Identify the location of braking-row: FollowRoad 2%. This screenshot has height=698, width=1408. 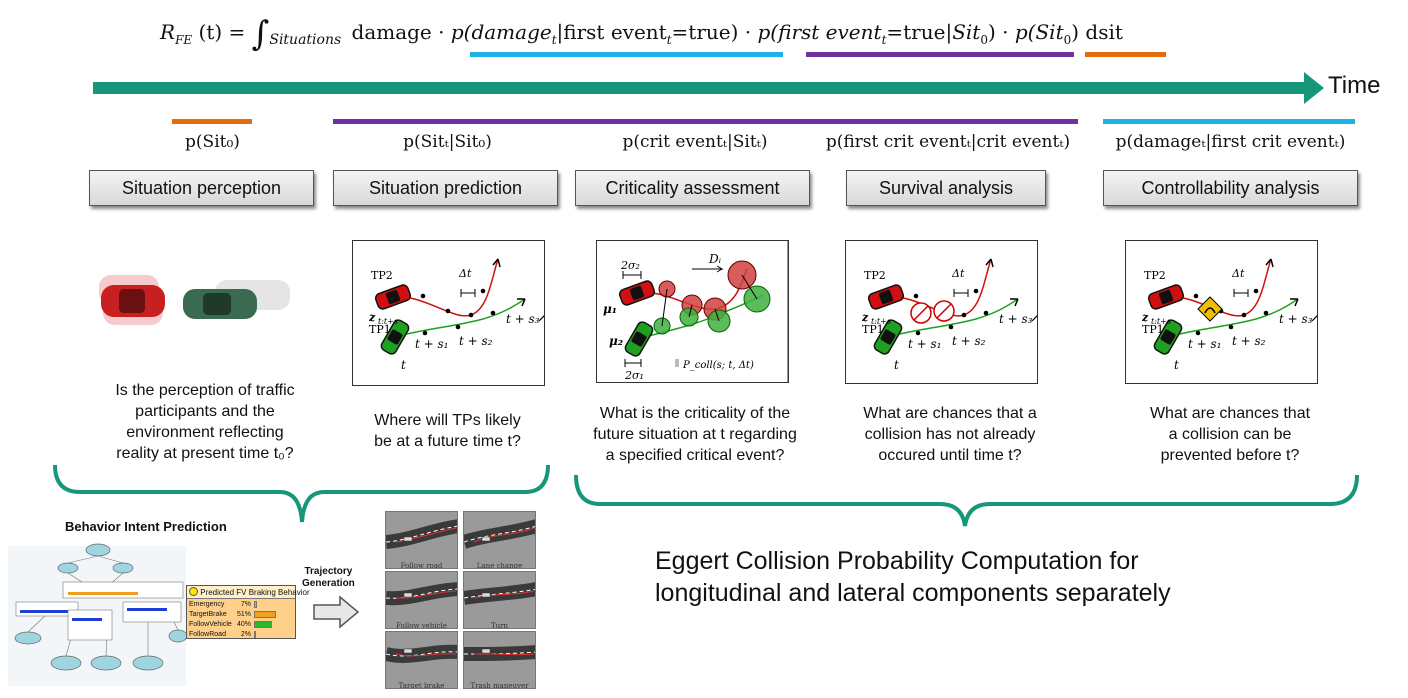
(241, 634).